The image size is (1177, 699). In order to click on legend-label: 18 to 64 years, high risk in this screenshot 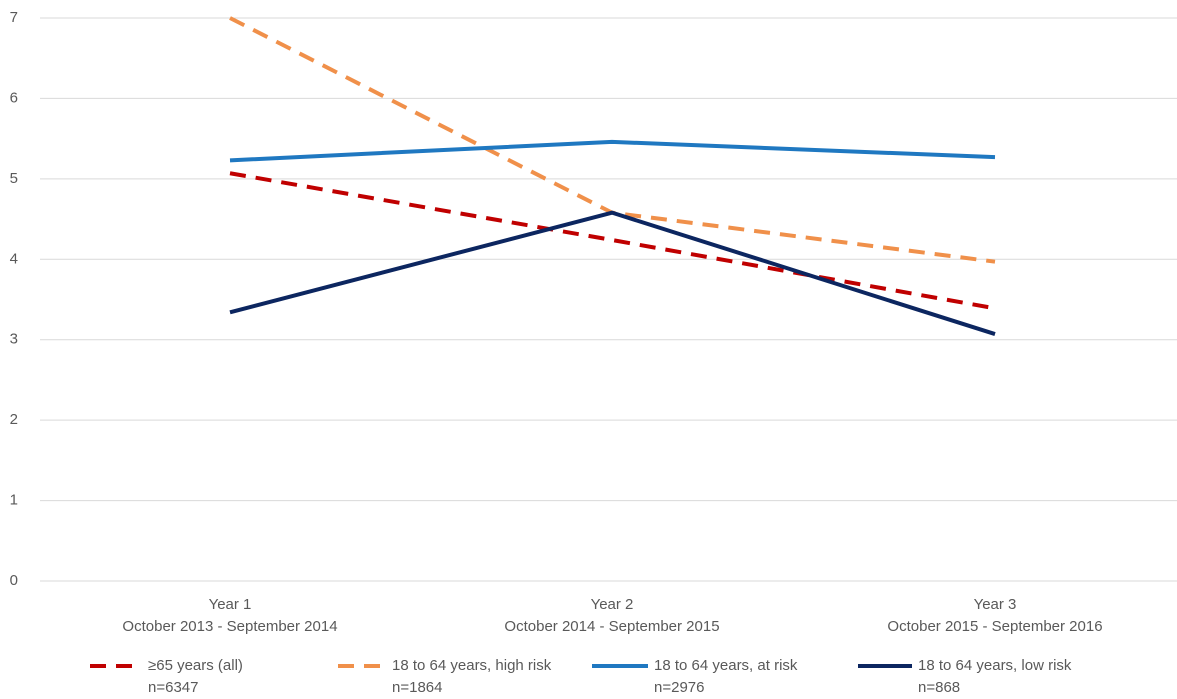, I will do `click(472, 665)`.